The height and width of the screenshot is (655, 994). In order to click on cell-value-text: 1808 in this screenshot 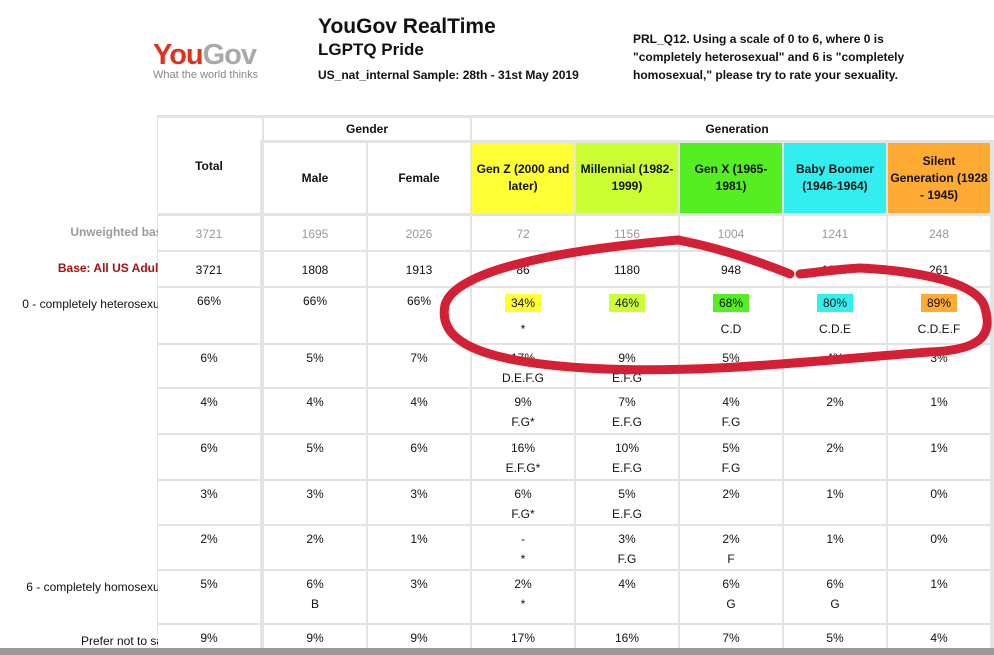, I will do `click(315, 270)`.